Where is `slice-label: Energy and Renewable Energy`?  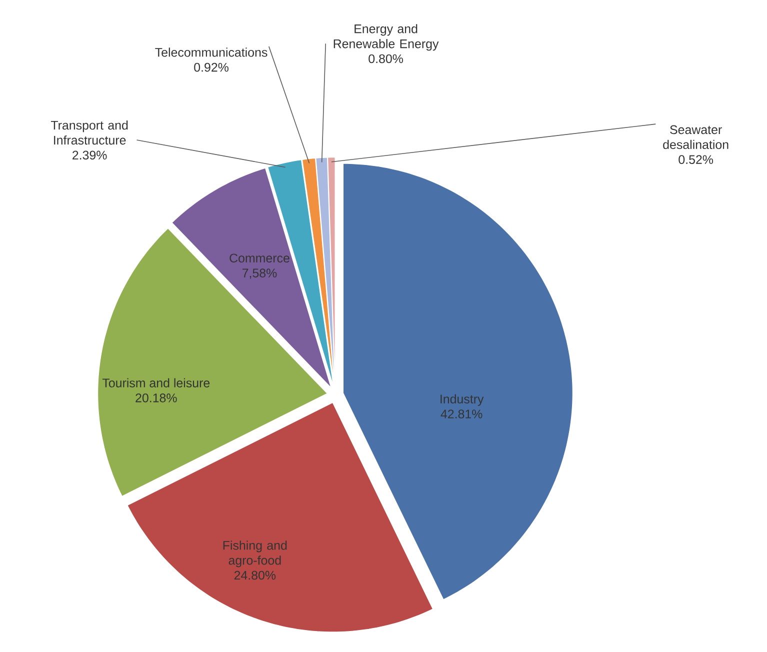
slice-label: Energy and Renewable Energy is located at coordinates (386, 37).